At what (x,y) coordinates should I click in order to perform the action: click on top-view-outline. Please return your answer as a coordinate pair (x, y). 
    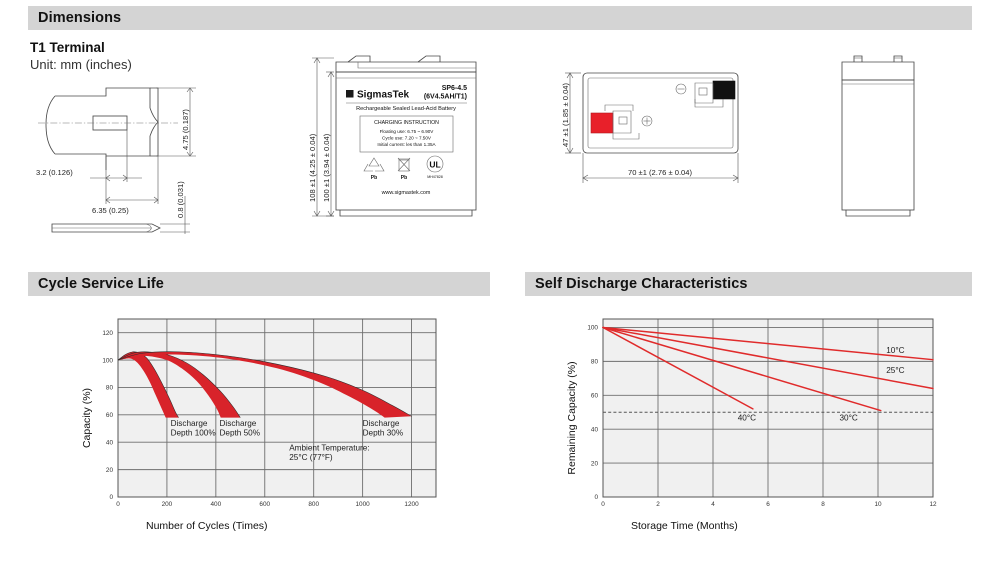
    Looking at the image, I should click on (660, 113).